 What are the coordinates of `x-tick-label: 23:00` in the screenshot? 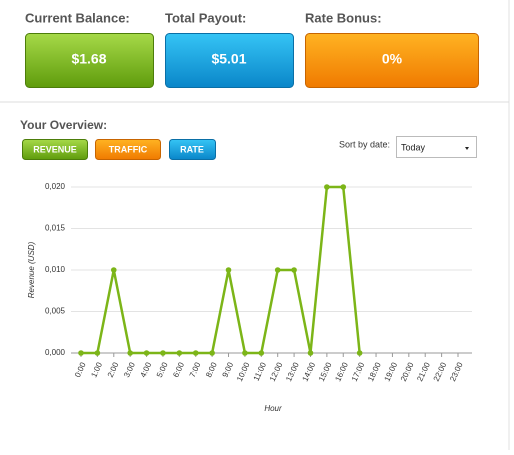 It's located at (456, 371).